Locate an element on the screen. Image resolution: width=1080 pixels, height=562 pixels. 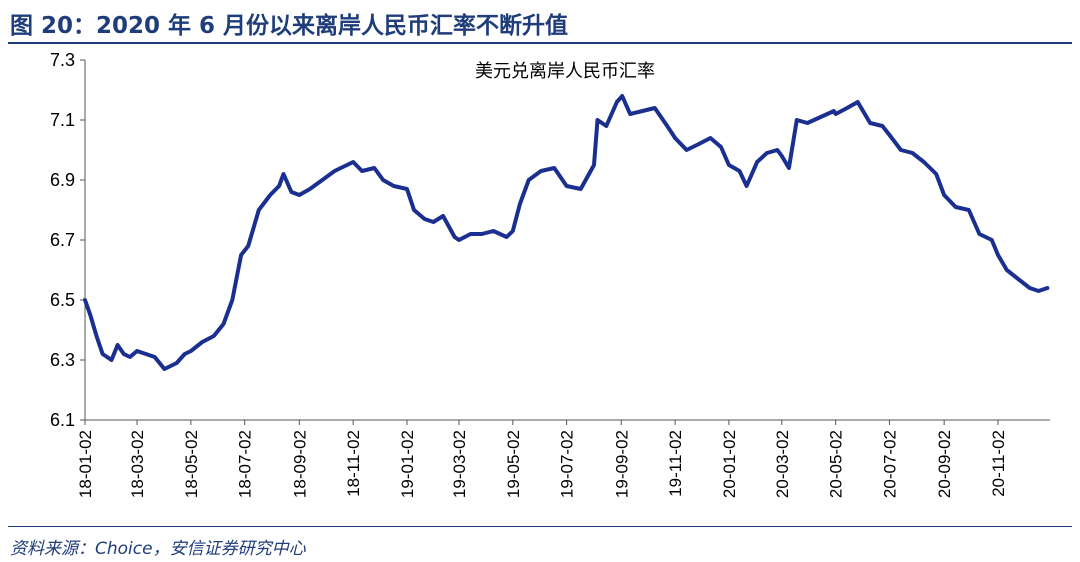
x-tick-label: 19-05-02 is located at coordinates (513, 464).